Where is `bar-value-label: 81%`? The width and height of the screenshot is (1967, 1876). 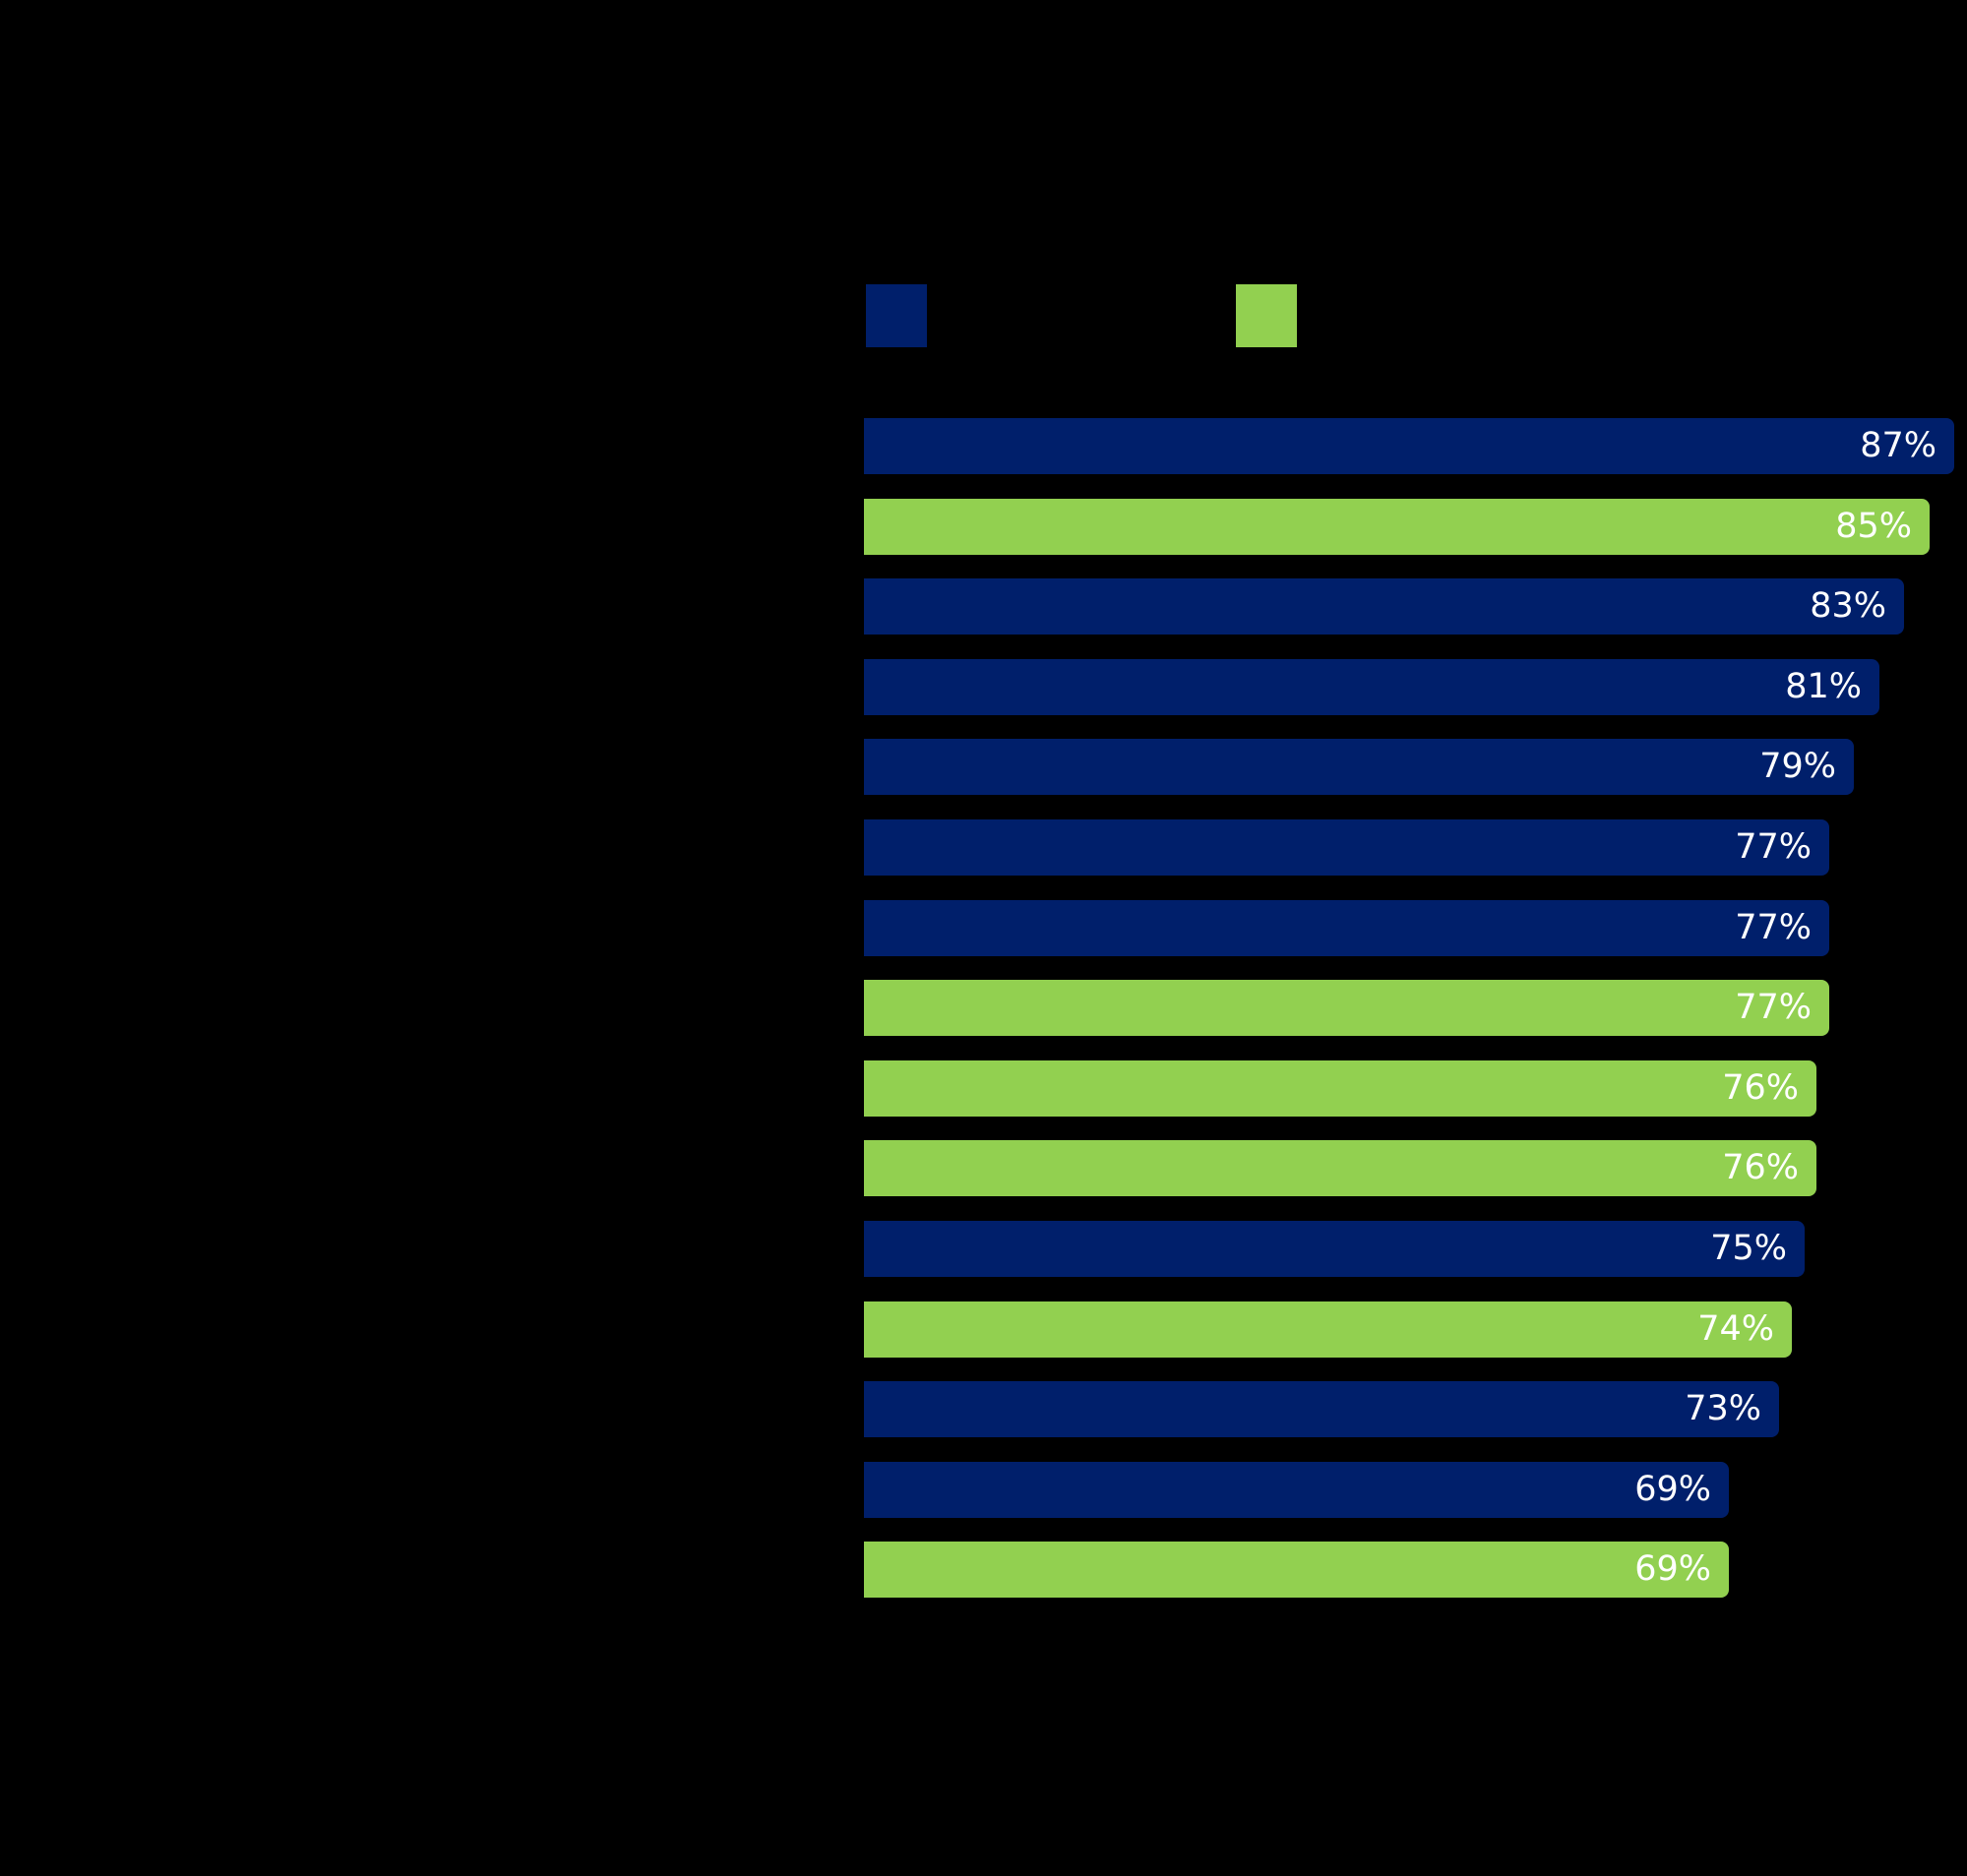 bar-value-label: 81% is located at coordinates (1823, 686).